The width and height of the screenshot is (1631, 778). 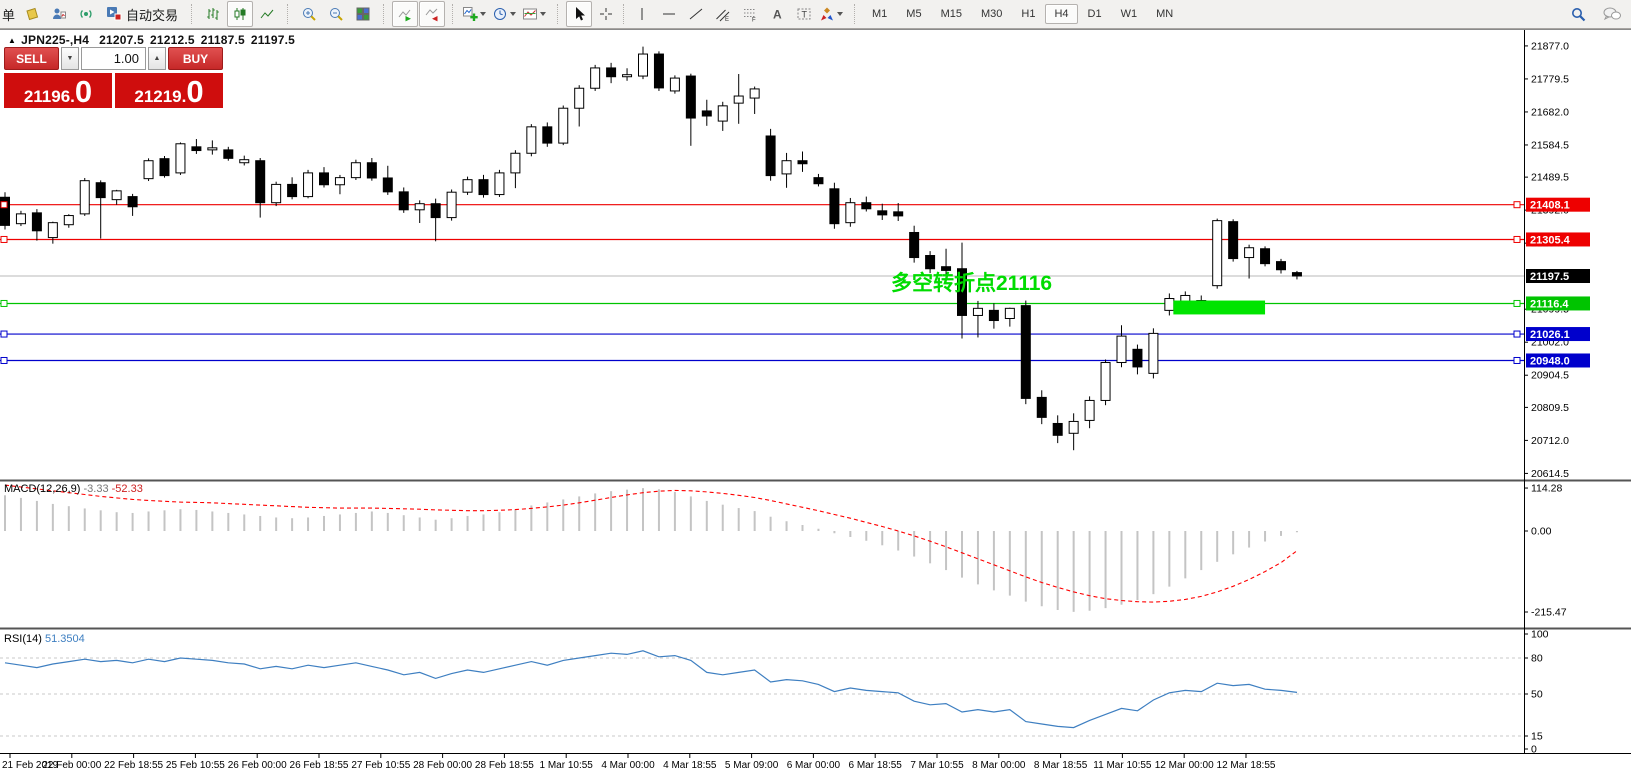 What do you see at coordinates (606, 14) in the screenshot?
I see `crosshair-button` at bounding box center [606, 14].